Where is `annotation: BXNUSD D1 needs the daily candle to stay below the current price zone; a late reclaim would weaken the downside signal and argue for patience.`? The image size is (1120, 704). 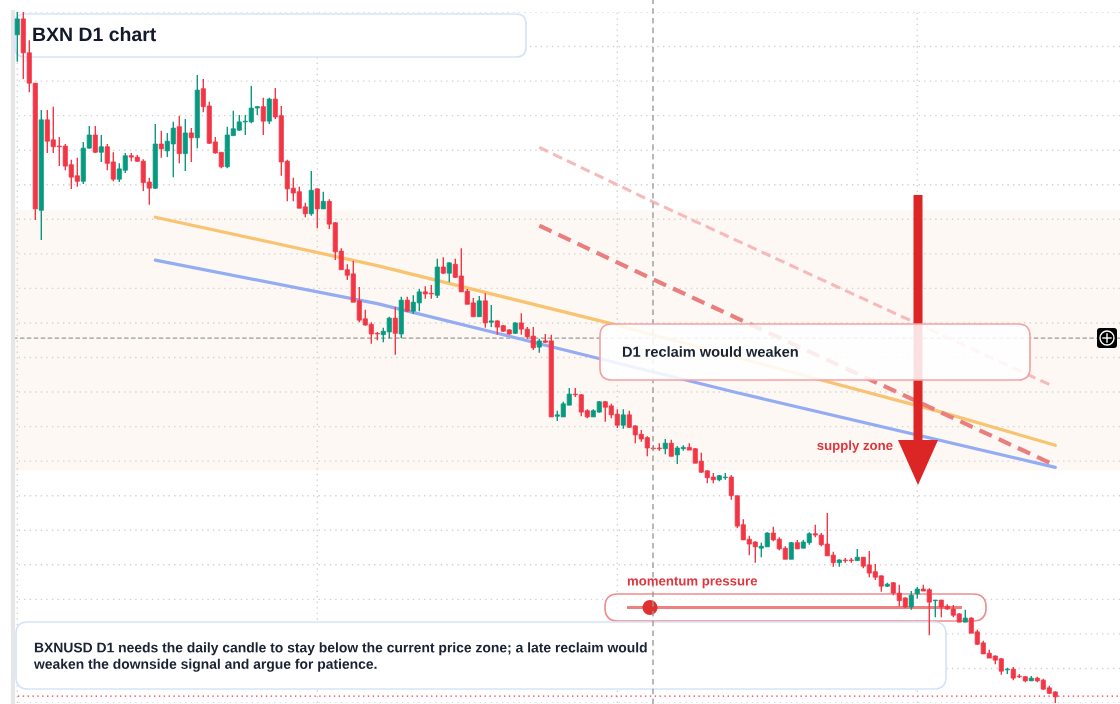 annotation: BXNUSD D1 needs the daily candle to stay below the current price zone; a late reclaim would weaken the downside signal and argue for patience. is located at coordinates (340, 657).